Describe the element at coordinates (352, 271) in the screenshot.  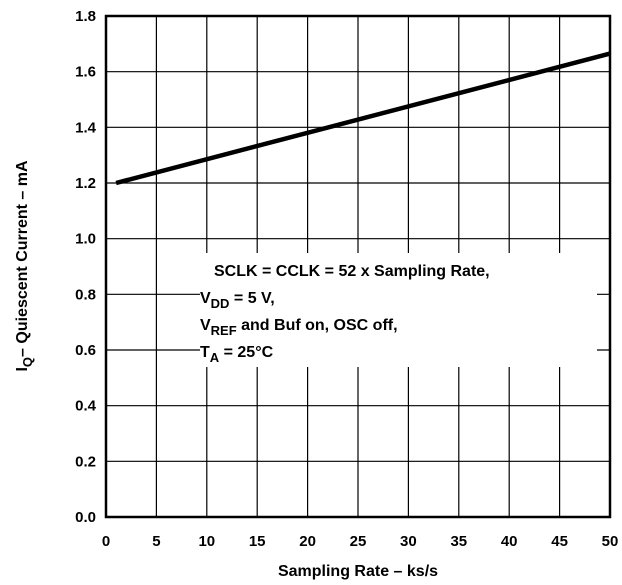
I see `annotation-line-1: SCLK = CCLK = 52 x Sampling Rate,` at that location.